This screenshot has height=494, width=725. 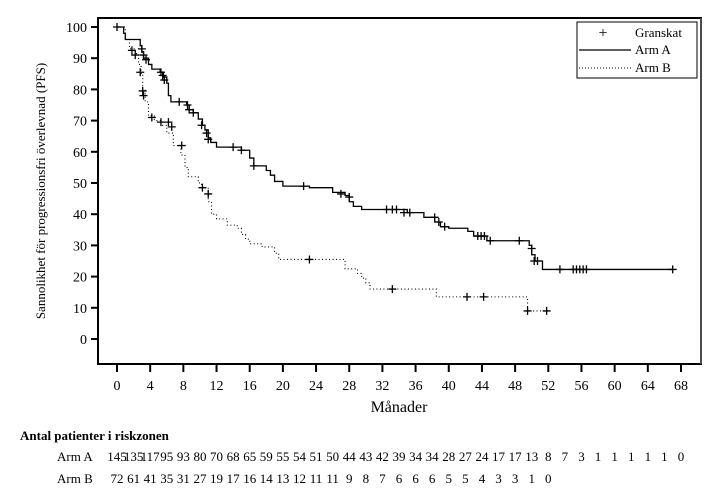 I want to click on legend-marker-censored: +, so click(x=602, y=33).